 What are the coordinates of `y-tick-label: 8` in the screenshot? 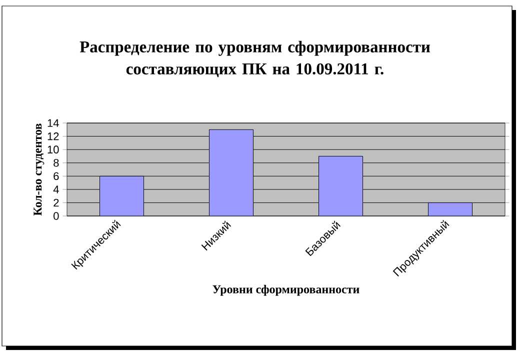 It's located at (56, 162).